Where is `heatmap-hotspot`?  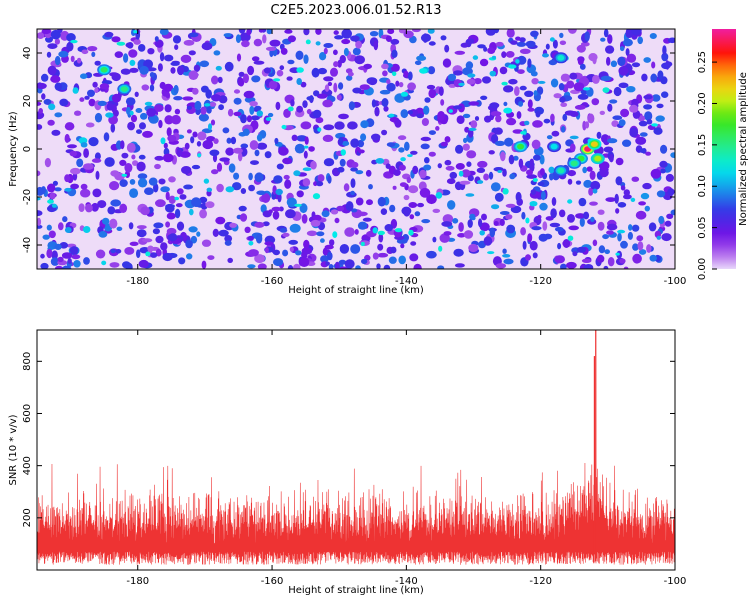
heatmap-hotspot is located at coordinates (574, 163).